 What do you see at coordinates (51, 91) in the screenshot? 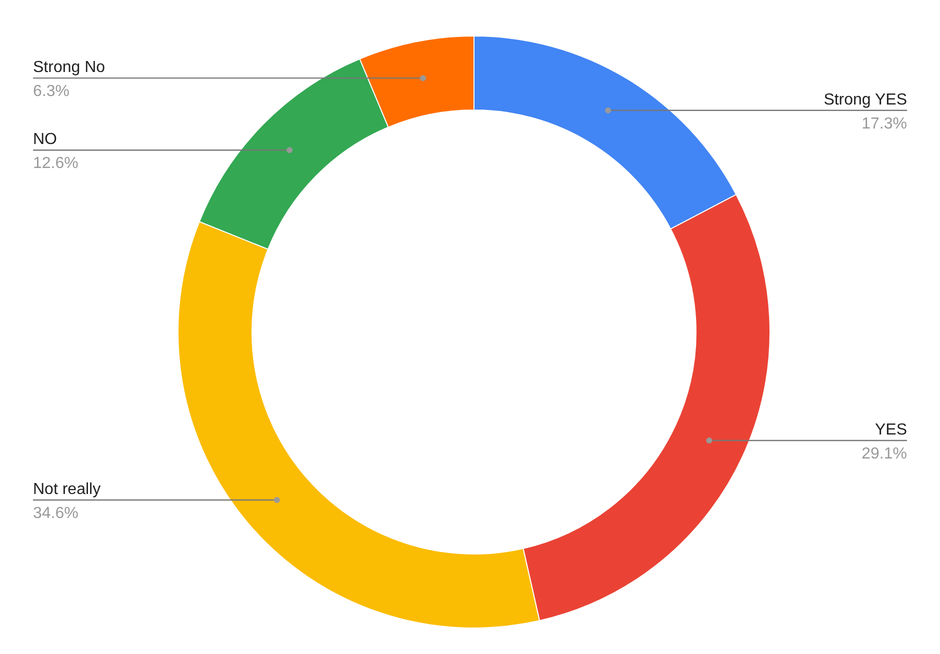
I see `data-label: 6.3%` at bounding box center [51, 91].